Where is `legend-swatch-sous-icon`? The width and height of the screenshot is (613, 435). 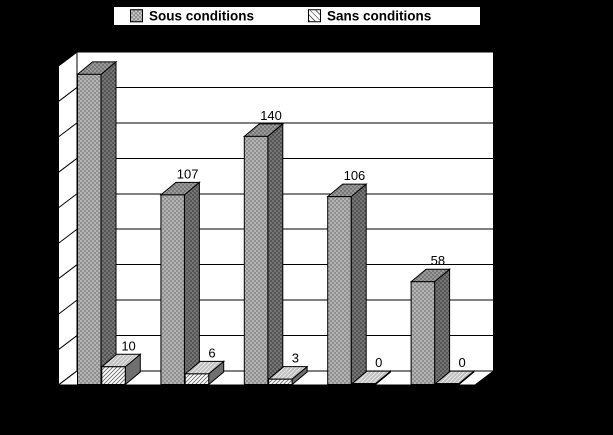
legend-swatch-sous-icon is located at coordinates (136, 16).